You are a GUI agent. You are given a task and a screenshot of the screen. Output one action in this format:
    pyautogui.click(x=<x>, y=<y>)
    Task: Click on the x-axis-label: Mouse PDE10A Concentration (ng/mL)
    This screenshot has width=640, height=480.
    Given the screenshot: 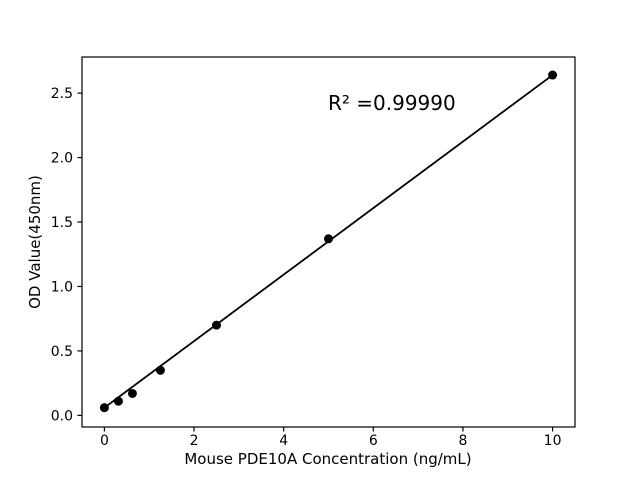 What is the action you would take?
    pyautogui.click(x=327, y=459)
    